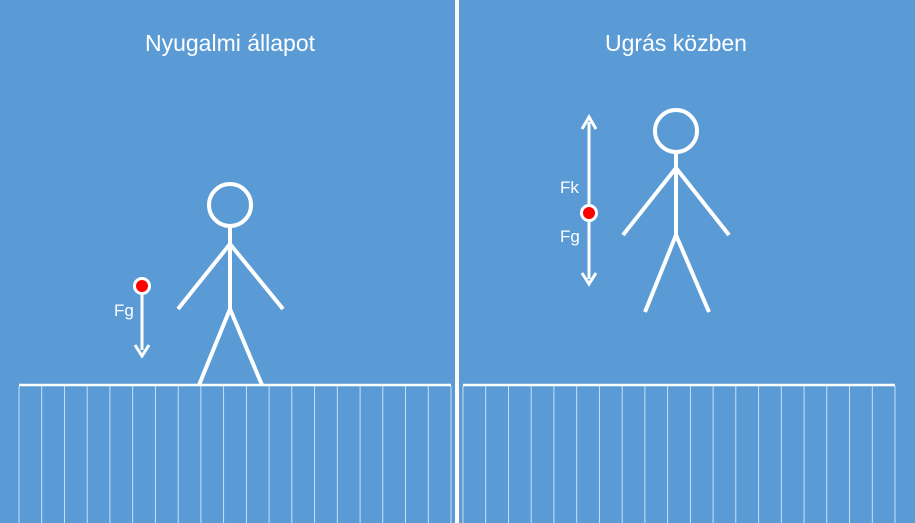 This screenshot has width=915, height=523. I want to click on force-arrow-gravity-rest: Fg, so click(132, 318).